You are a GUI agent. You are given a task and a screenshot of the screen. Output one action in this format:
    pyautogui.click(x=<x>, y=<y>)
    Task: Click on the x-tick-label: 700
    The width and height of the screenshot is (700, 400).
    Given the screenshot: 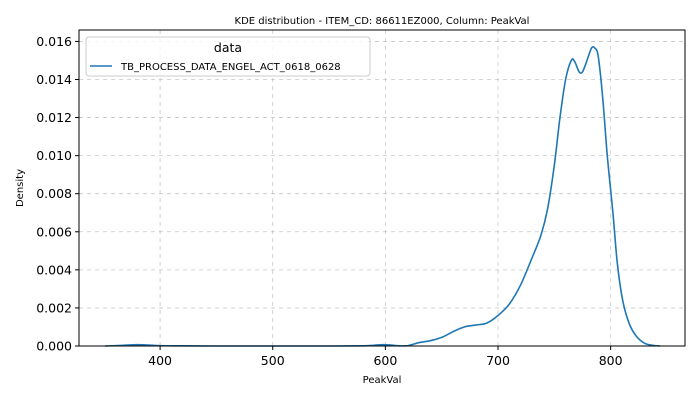 What is the action you would take?
    pyautogui.click(x=498, y=360)
    